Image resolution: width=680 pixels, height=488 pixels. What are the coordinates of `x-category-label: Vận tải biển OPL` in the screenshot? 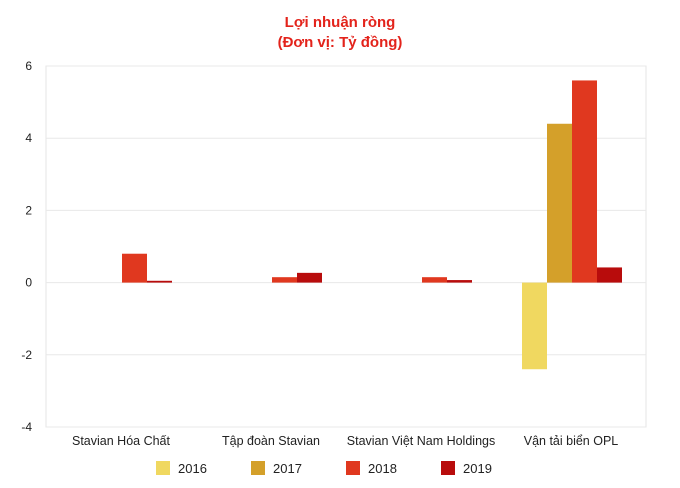 It's located at (571, 441).